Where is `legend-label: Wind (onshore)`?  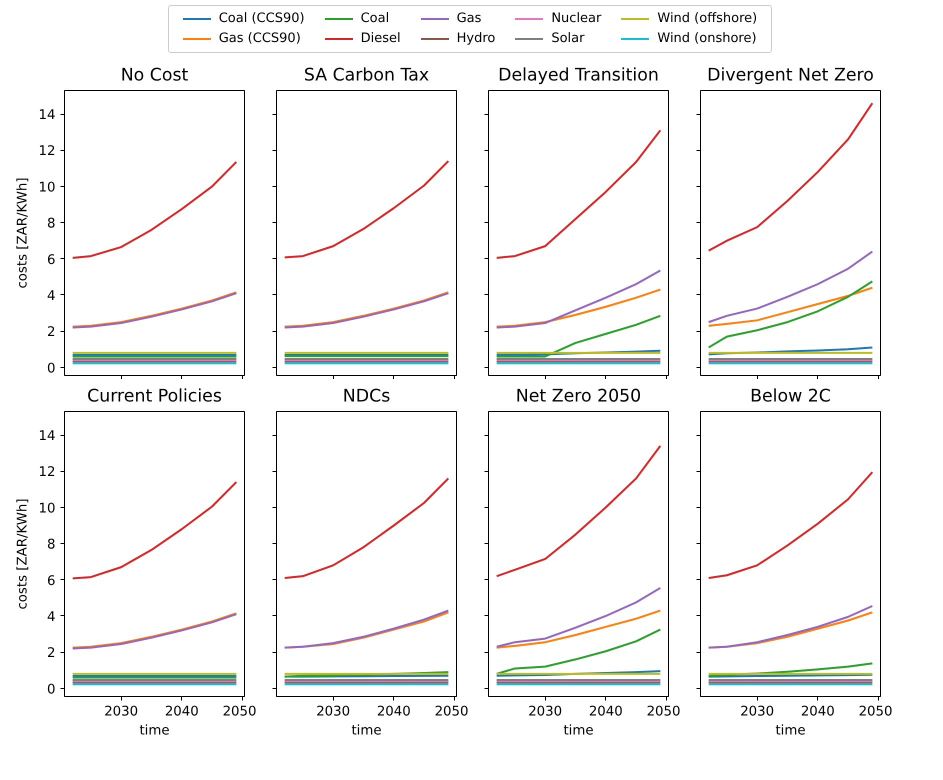 legend-label: Wind (onshore) is located at coordinates (707, 39).